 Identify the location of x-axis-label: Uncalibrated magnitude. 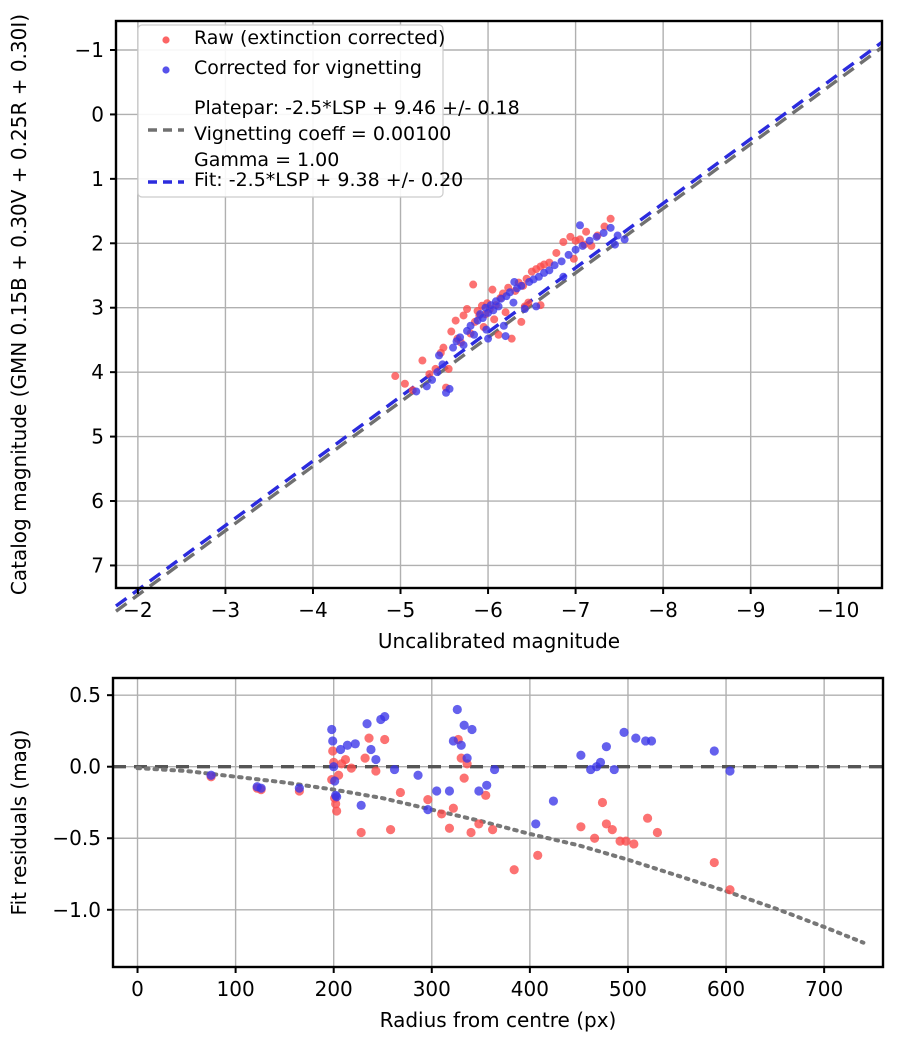
(499, 641).